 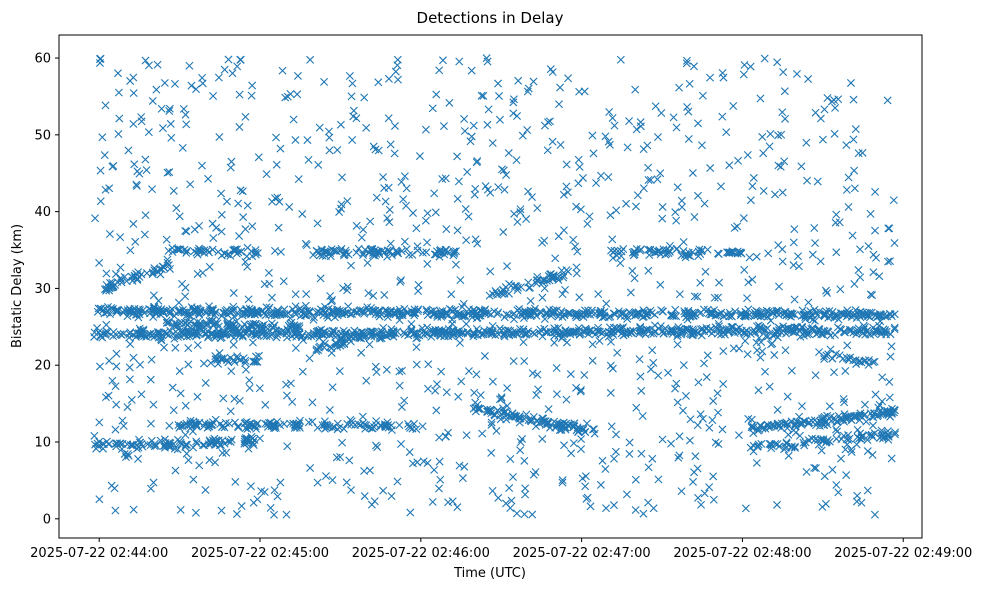 I want to click on data-point-band-10km-e, so click(x=895, y=434).